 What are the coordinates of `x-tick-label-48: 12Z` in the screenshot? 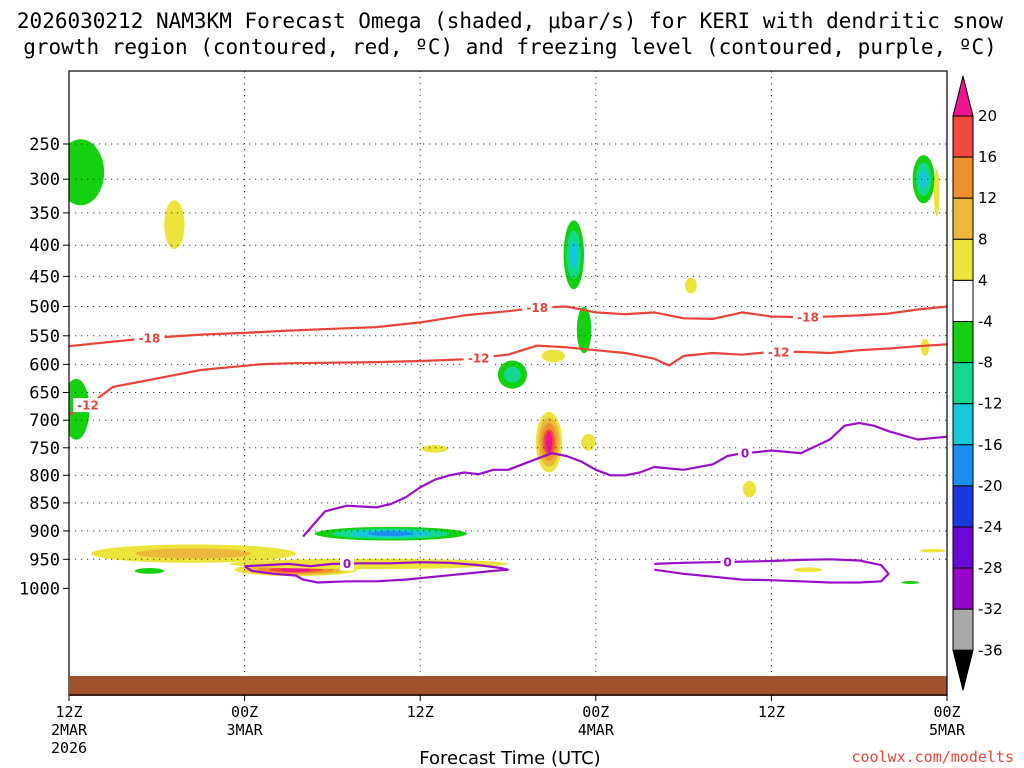 It's located at (771, 712).